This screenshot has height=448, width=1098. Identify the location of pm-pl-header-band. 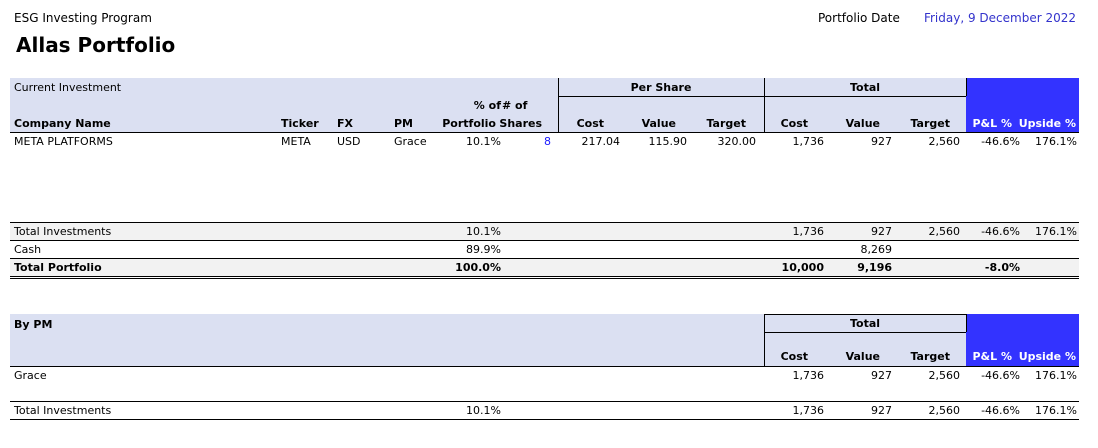
(1022, 340).